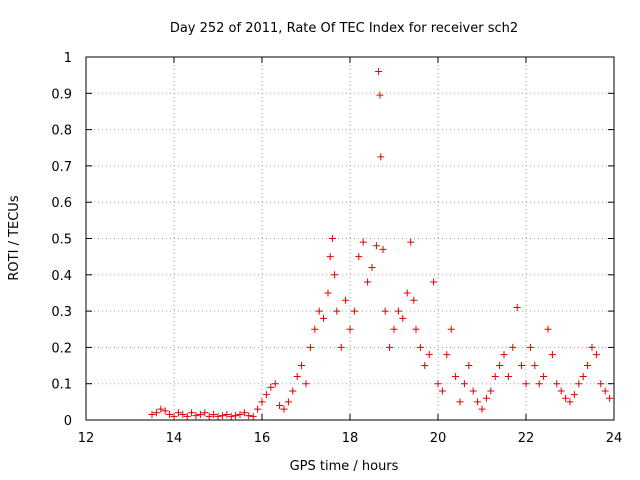 The width and height of the screenshot is (640, 480). What do you see at coordinates (614, 438) in the screenshot?
I see `x-tick-label: 24` at bounding box center [614, 438].